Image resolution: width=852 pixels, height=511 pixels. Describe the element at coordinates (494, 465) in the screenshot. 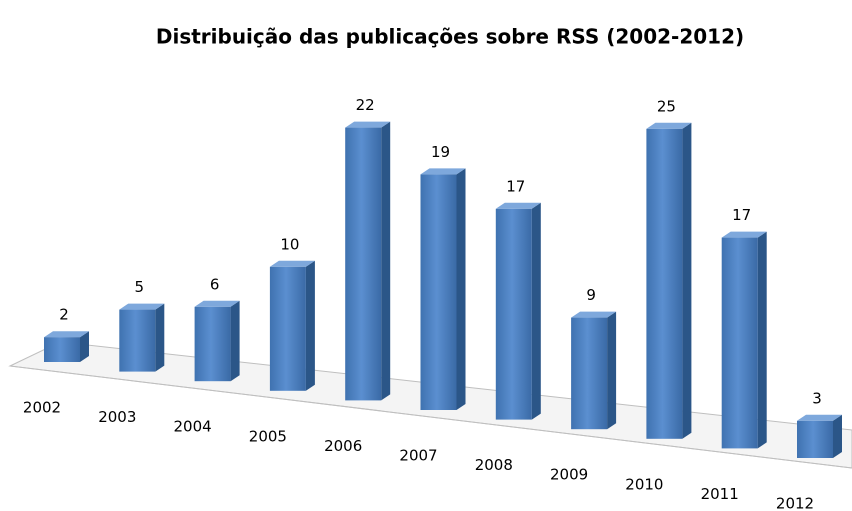

I see `x-tick-label: 2008` at that location.